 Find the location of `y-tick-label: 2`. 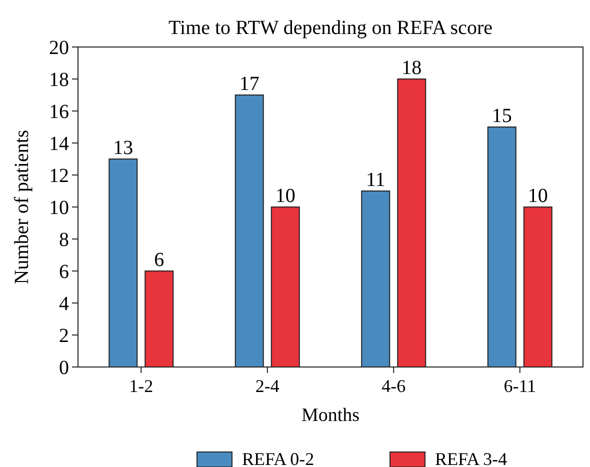

y-tick-label: 2 is located at coordinates (64, 336).